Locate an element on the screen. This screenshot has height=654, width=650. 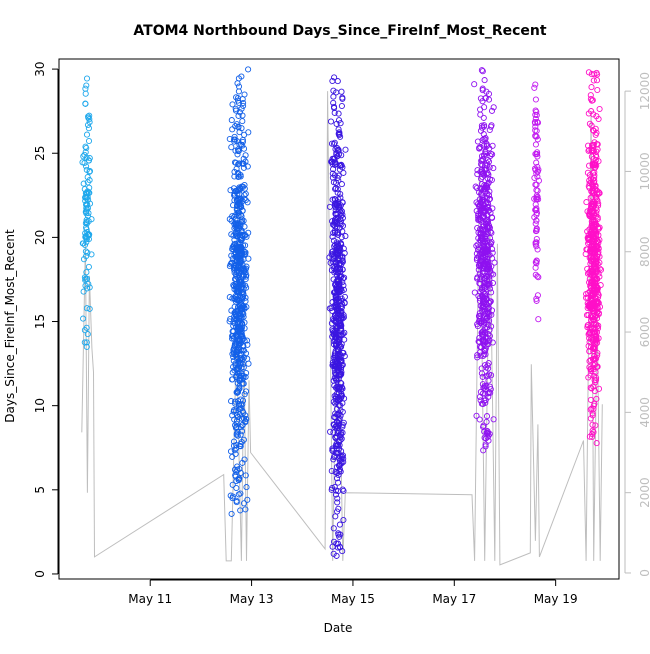
y-axis: 0 5 10 15 20 25 30 is located at coordinates (46, 319).